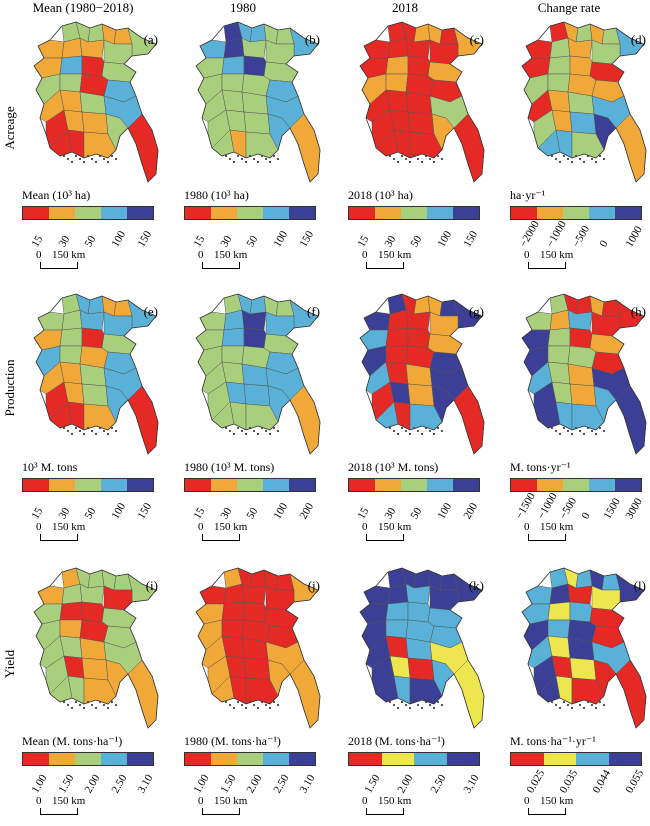 This screenshot has height=826, width=650. What do you see at coordinates (312, 39) in the screenshot?
I see `panel-letter: (b)` at bounding box center [312, 39].